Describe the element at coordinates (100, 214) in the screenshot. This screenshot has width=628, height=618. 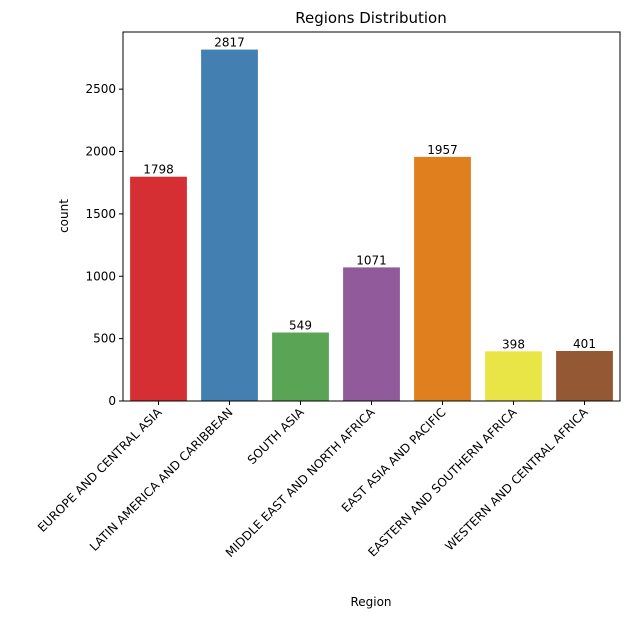
I see `y-tick-label: 1500` at that location.